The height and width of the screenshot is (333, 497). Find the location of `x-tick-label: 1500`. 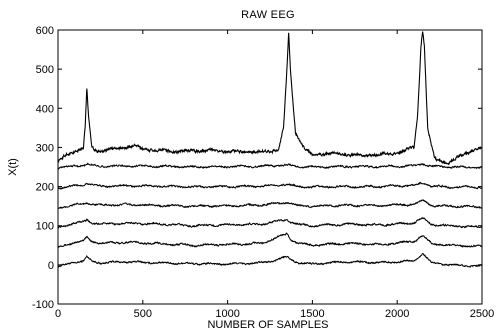

x-tick-label: 1500 is located at coordinates (312, 314).